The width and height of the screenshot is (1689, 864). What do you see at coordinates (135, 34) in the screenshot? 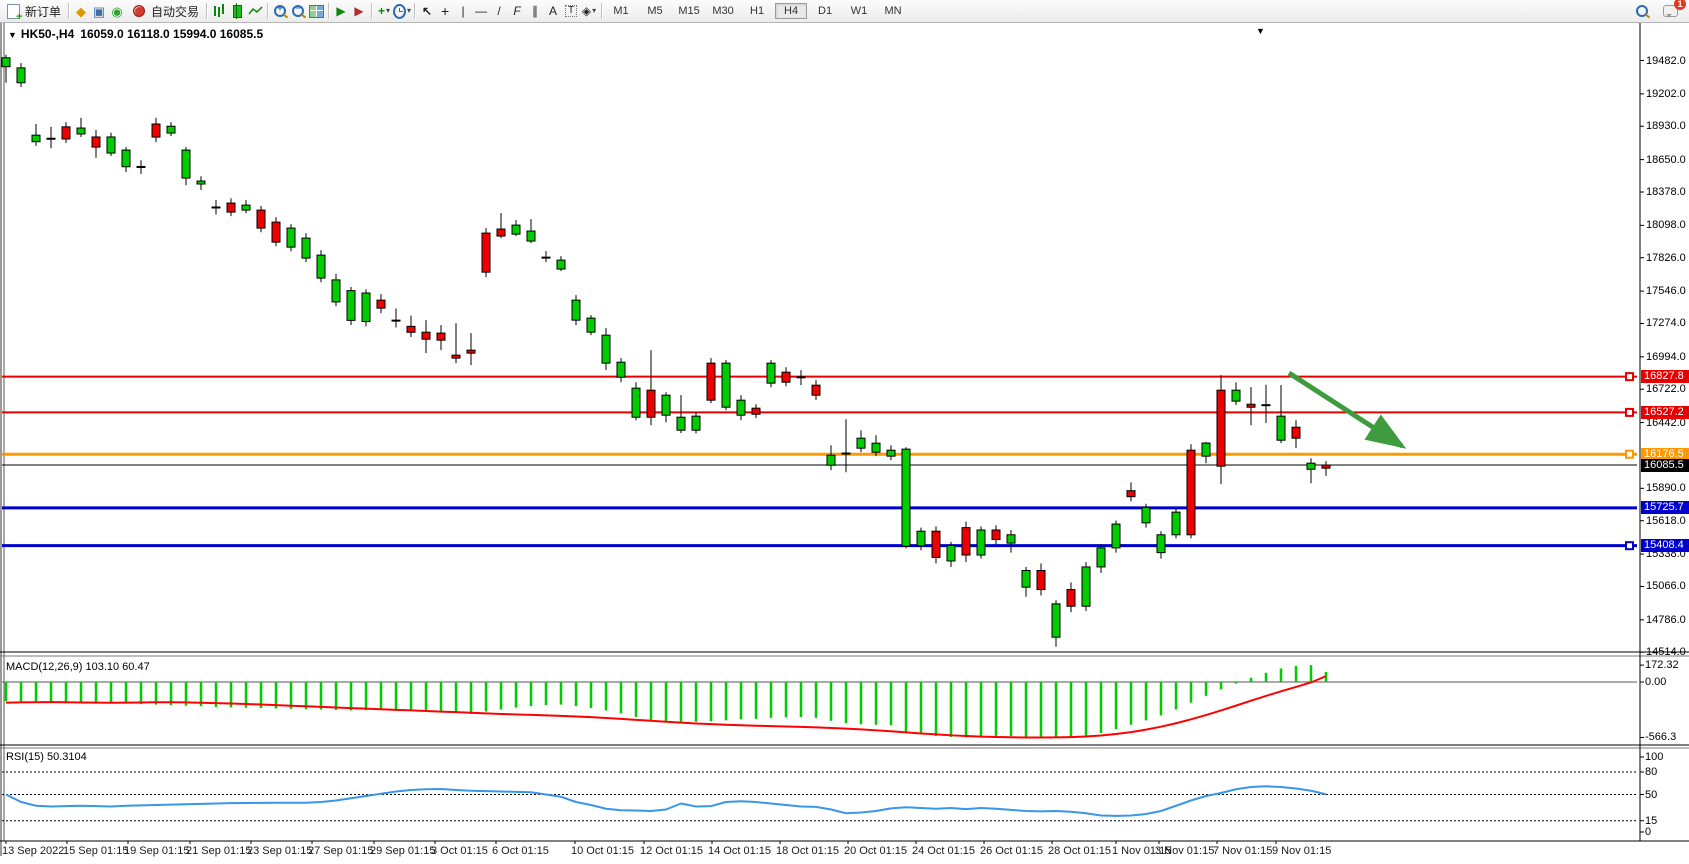
I see `chart-title: ▼ HK50-,H4 16059.0 16118.0 15994.0 16085.5` at bounding box center [135, 34].